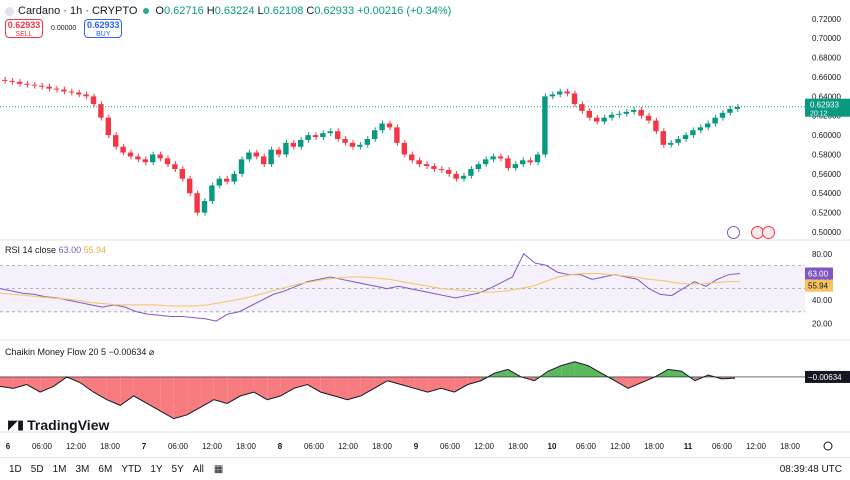 The height and width of the screenshot is (480, 850). I want to click on range-5d: 5D, so click(37, 469).